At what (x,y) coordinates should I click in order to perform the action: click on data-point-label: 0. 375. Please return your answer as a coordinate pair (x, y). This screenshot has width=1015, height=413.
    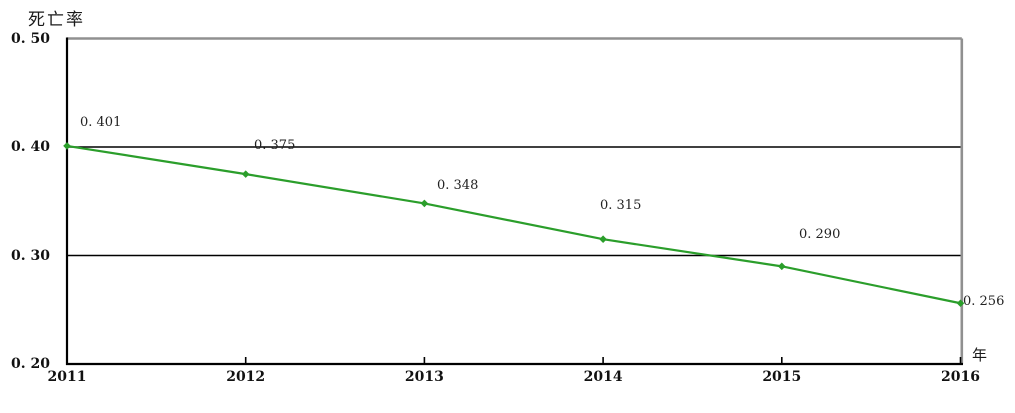
    Looking at the image, I should click on (275, 145).